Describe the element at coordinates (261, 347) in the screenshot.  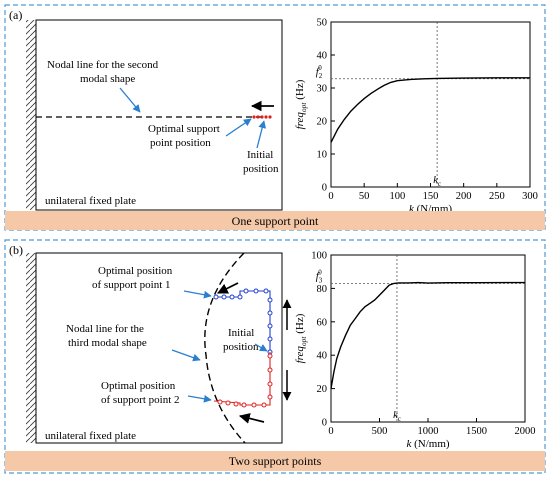
I see `plate-b-initial-pointer` at that location.